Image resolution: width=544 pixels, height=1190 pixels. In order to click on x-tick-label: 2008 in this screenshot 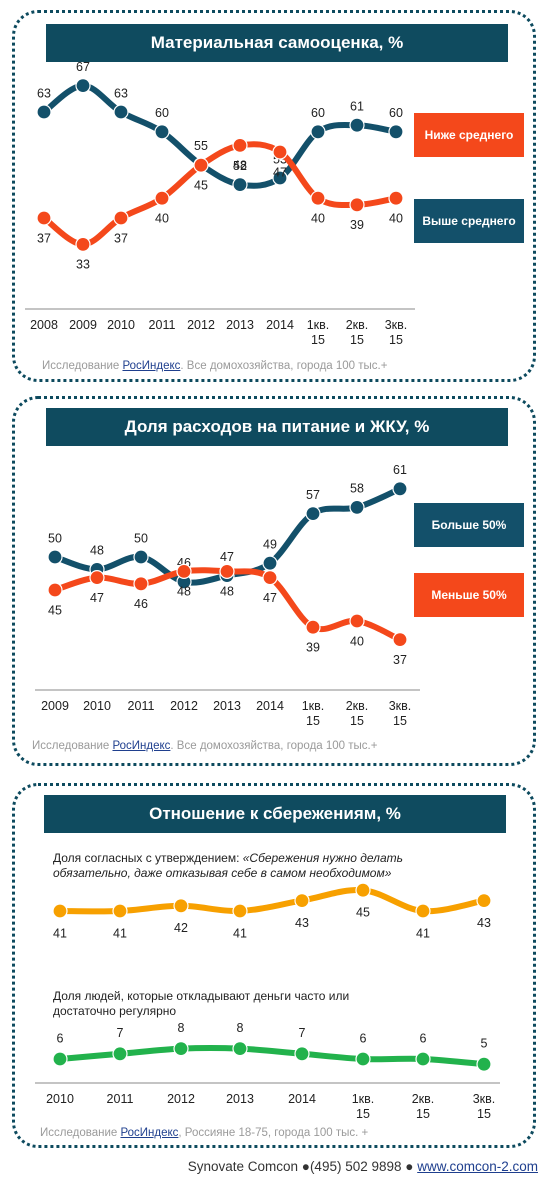, I will do `click(44, 325)`.